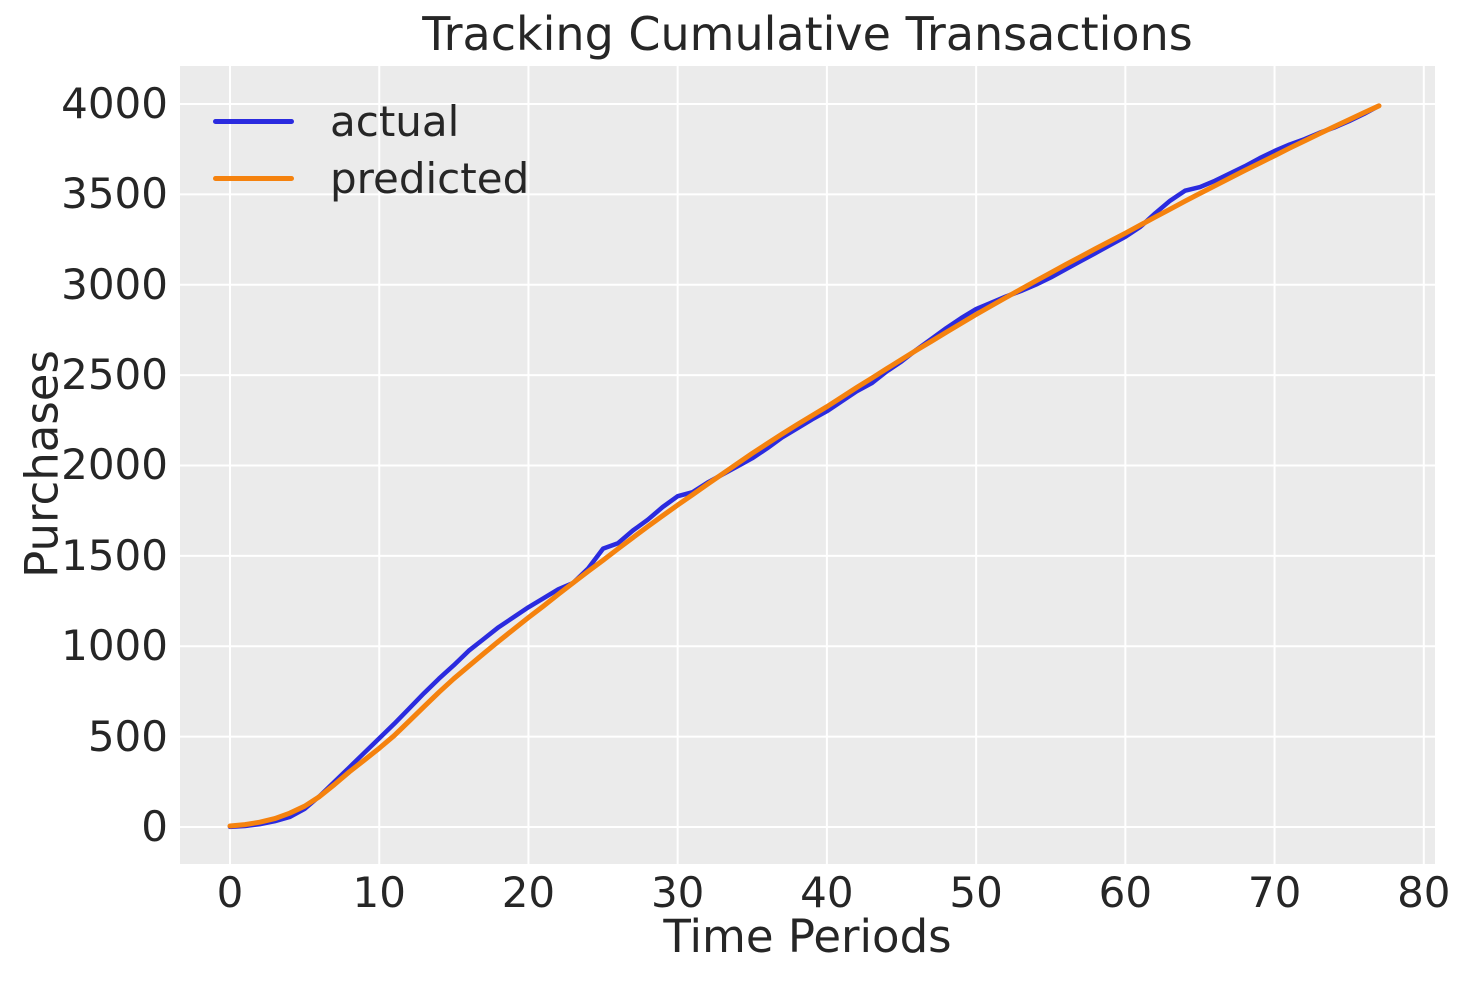 The image size is (1463, 983). What do you see at coordinates (230, 892) in the screenshot?
I see `x-tick-label: 0` at bounding box center [230, 892].